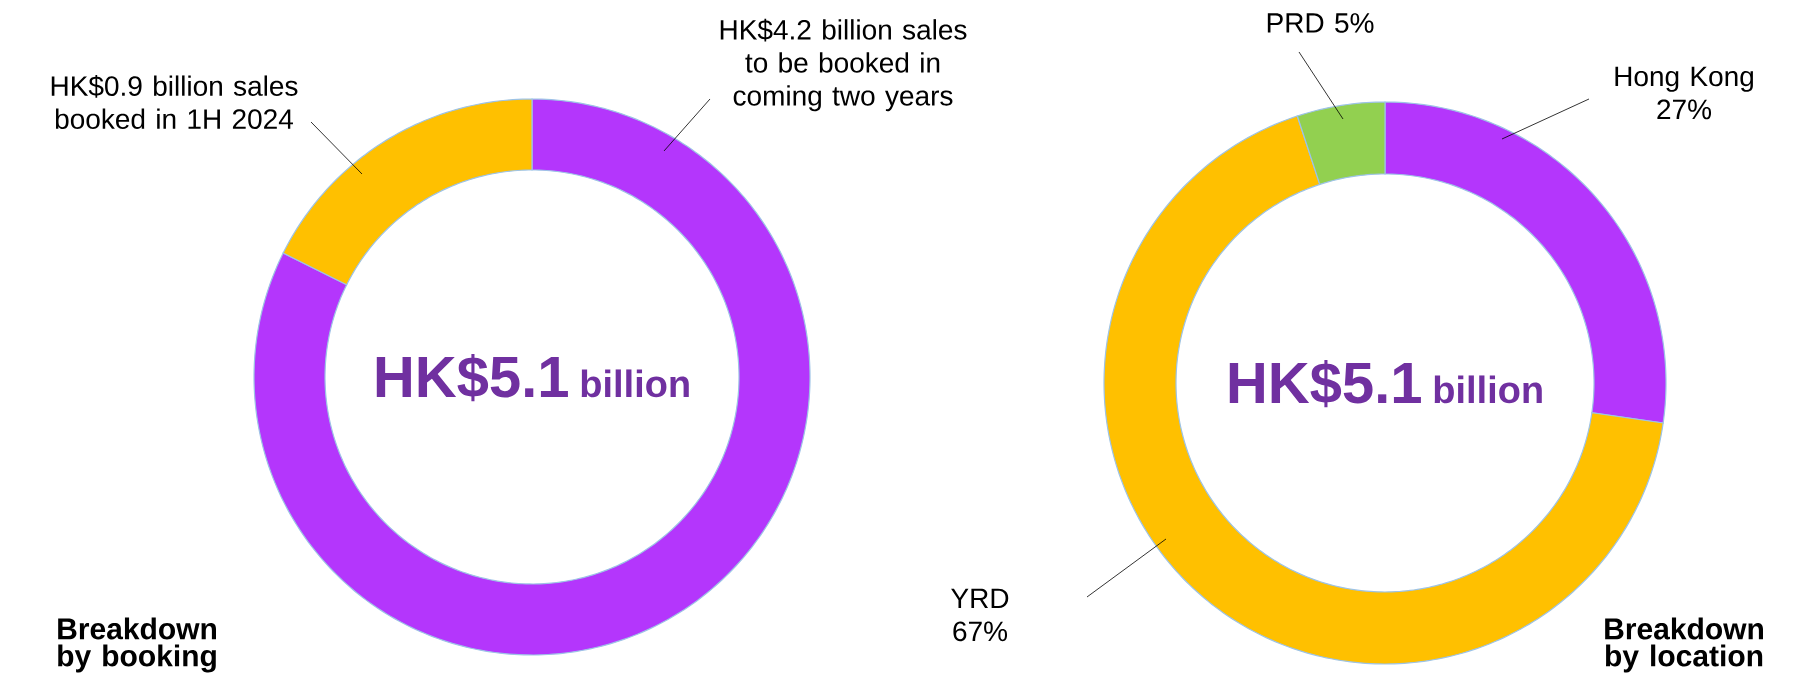  What do you see at coordinates (1684, 79) in the screenshot?
I see `slice-label: Hong Kong` at bounding box center [1684, 79].